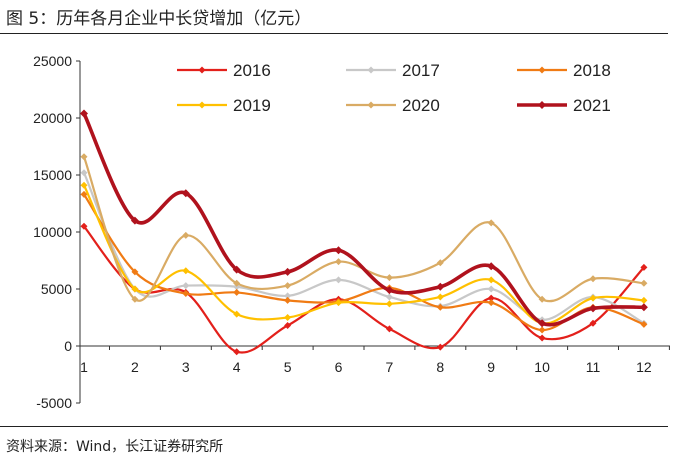  I want to click on title-divider, so click(334, 33).